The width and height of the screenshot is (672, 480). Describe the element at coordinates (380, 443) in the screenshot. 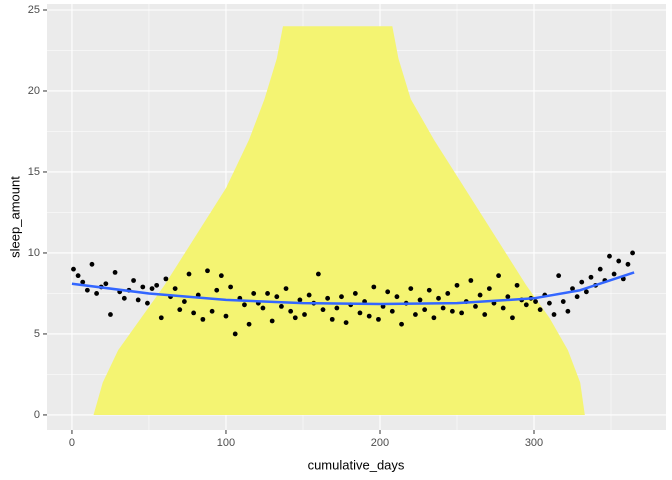

I see `x-tick-label: 200` at that location.